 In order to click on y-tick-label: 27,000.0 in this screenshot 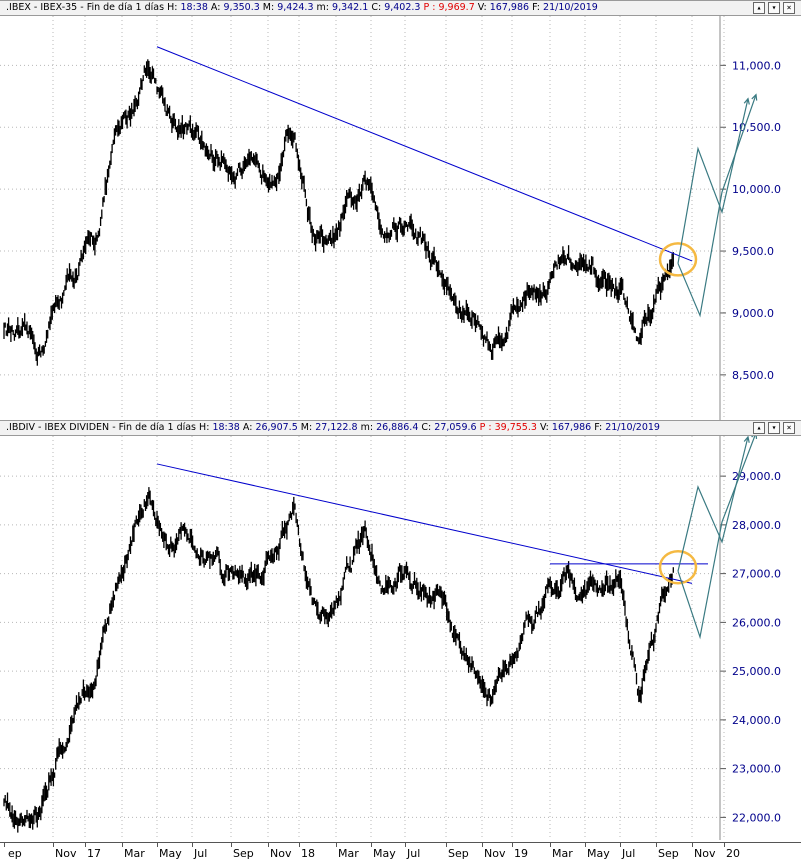, I will do `click(756, 574)`.